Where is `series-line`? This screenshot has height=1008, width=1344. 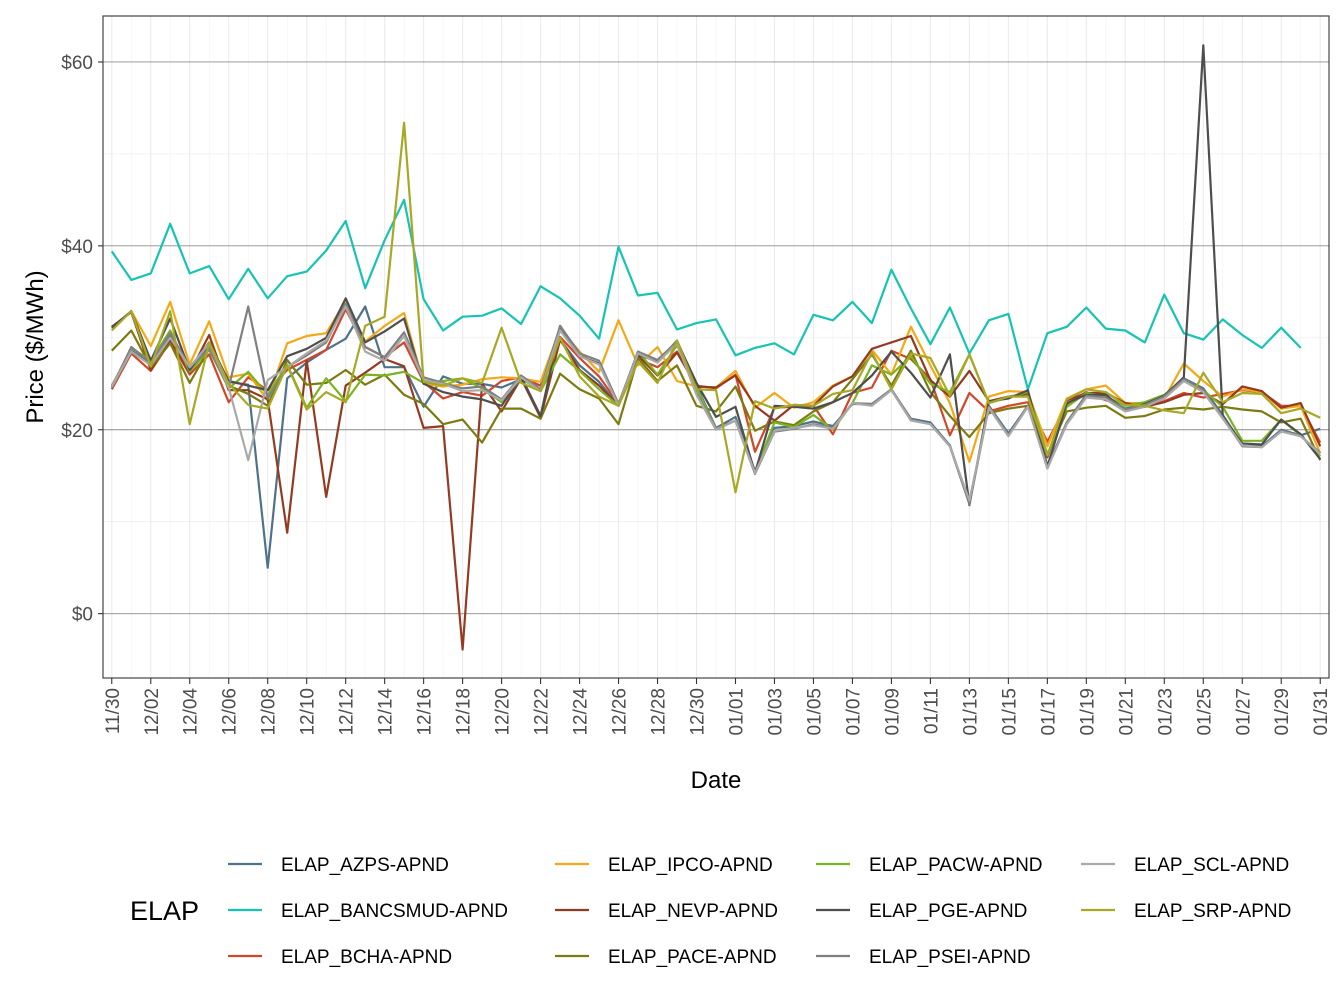
series-line is located at coordinates (716, 395).